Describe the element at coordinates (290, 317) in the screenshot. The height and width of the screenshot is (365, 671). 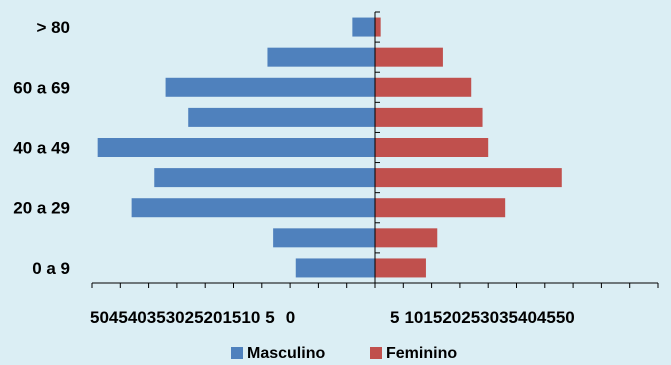
I see `x-tick-label: 0` at that location.